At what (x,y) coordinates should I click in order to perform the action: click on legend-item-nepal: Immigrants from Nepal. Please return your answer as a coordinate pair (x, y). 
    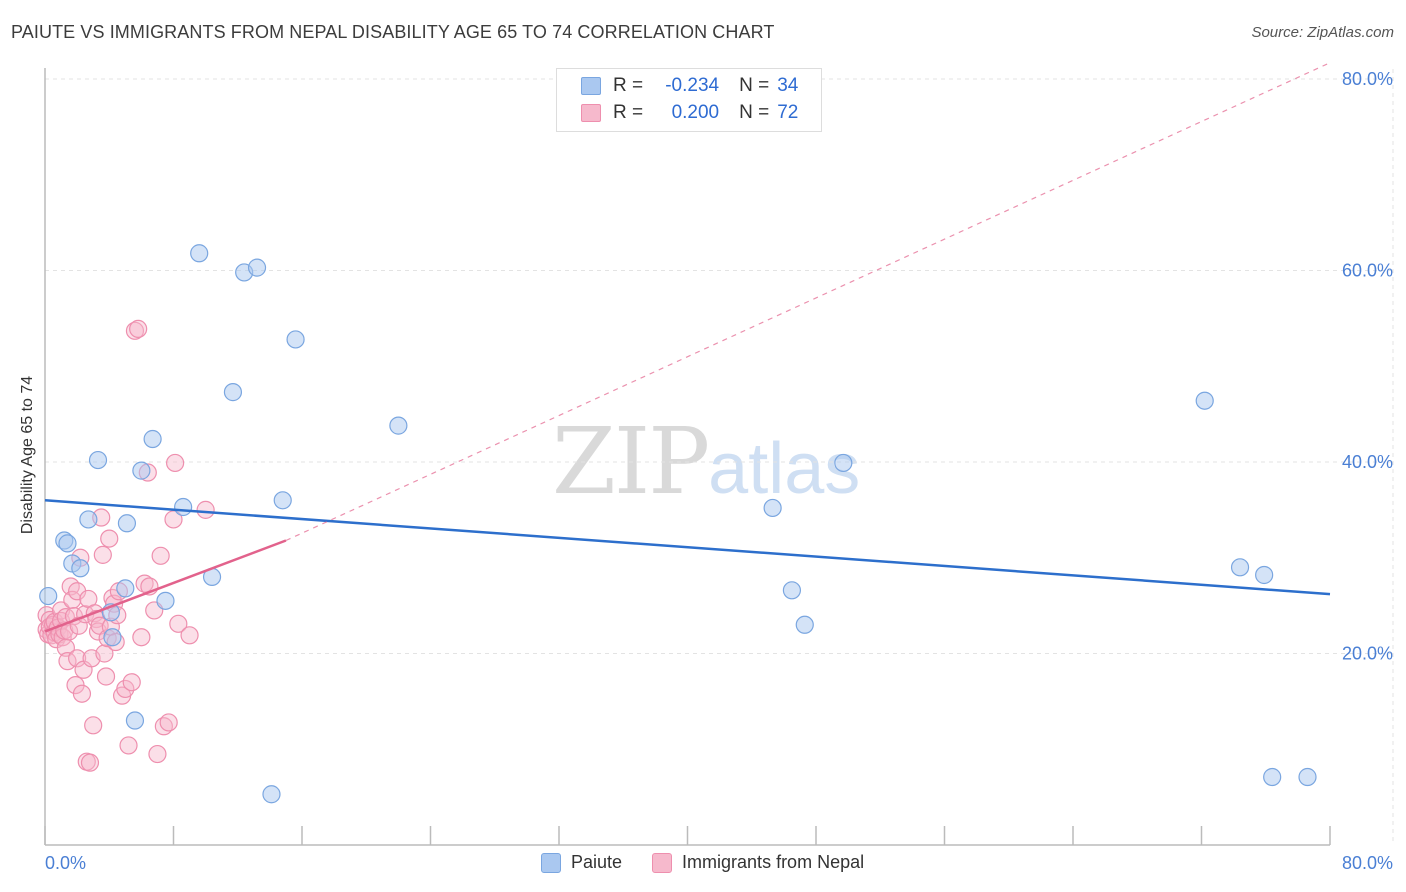
    Looking at the image, I should click on (758, 862).